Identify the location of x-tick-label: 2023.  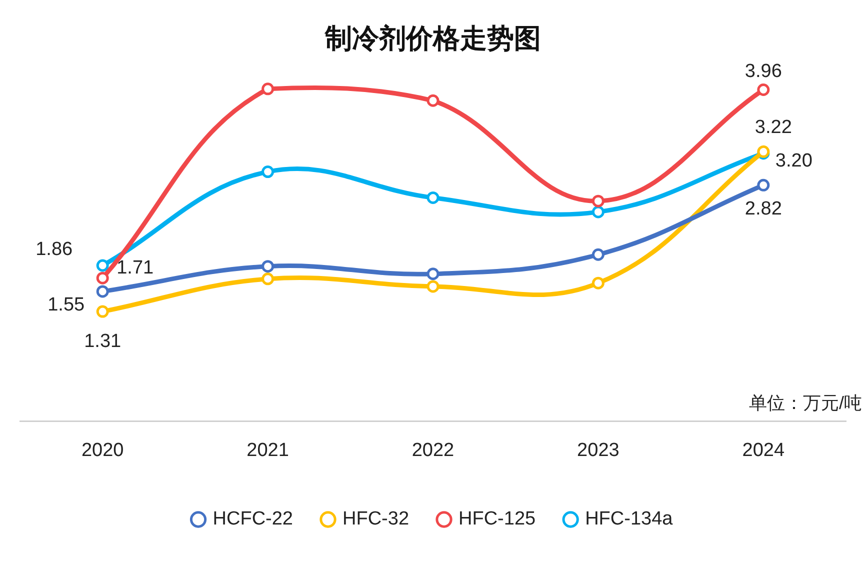
(598, 450).